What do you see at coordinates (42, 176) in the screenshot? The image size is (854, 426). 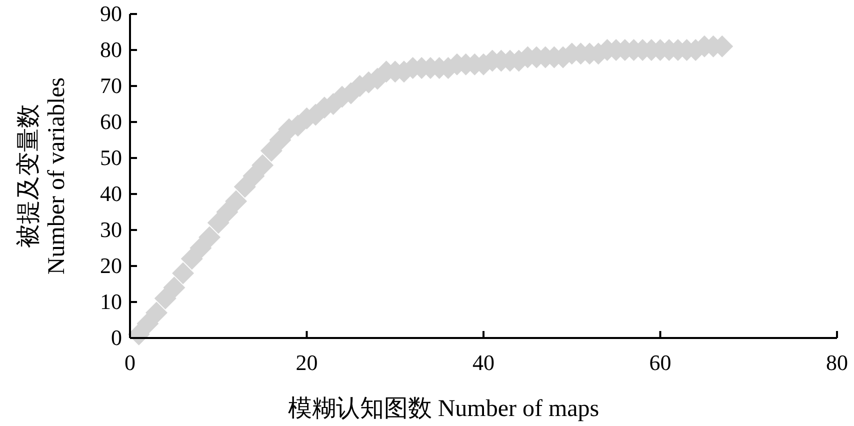 I see `y-axis-title: 被提及变量数 Number of variables` at bounding box center [42, 176].